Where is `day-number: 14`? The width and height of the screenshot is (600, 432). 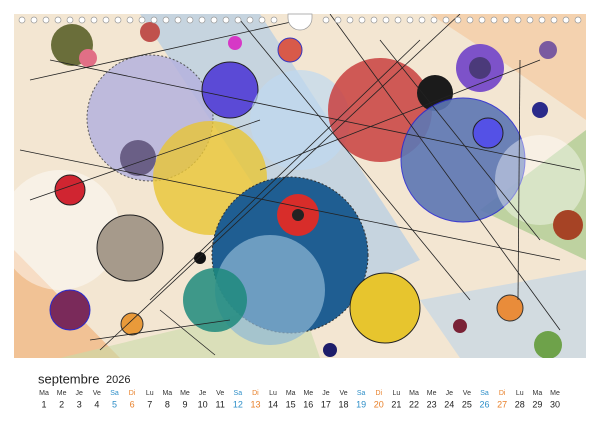 day-number: 14 is located at coordinates (273, 404).